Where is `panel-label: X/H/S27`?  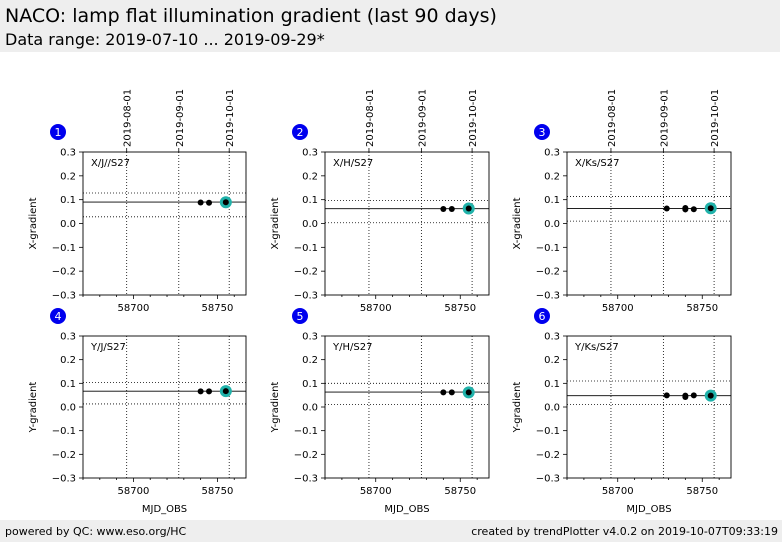
panel-label: X/H/S27 is located at coordinates (353, 163).